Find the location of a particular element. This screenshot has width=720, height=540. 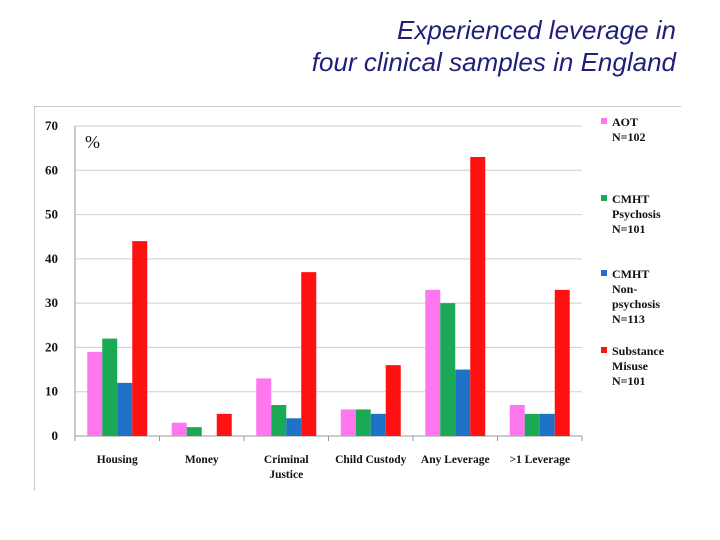

legend-label-3-1: Misuse is located at coordinates (630, 366).